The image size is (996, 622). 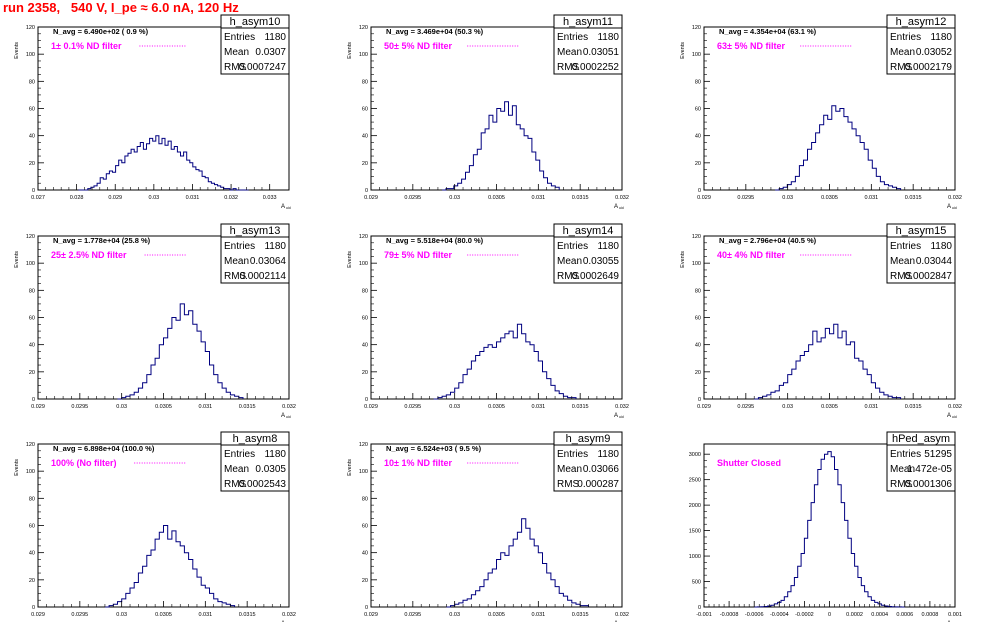 I want to click on x-tick-label: 0.0006, so click(x=904, y=615).